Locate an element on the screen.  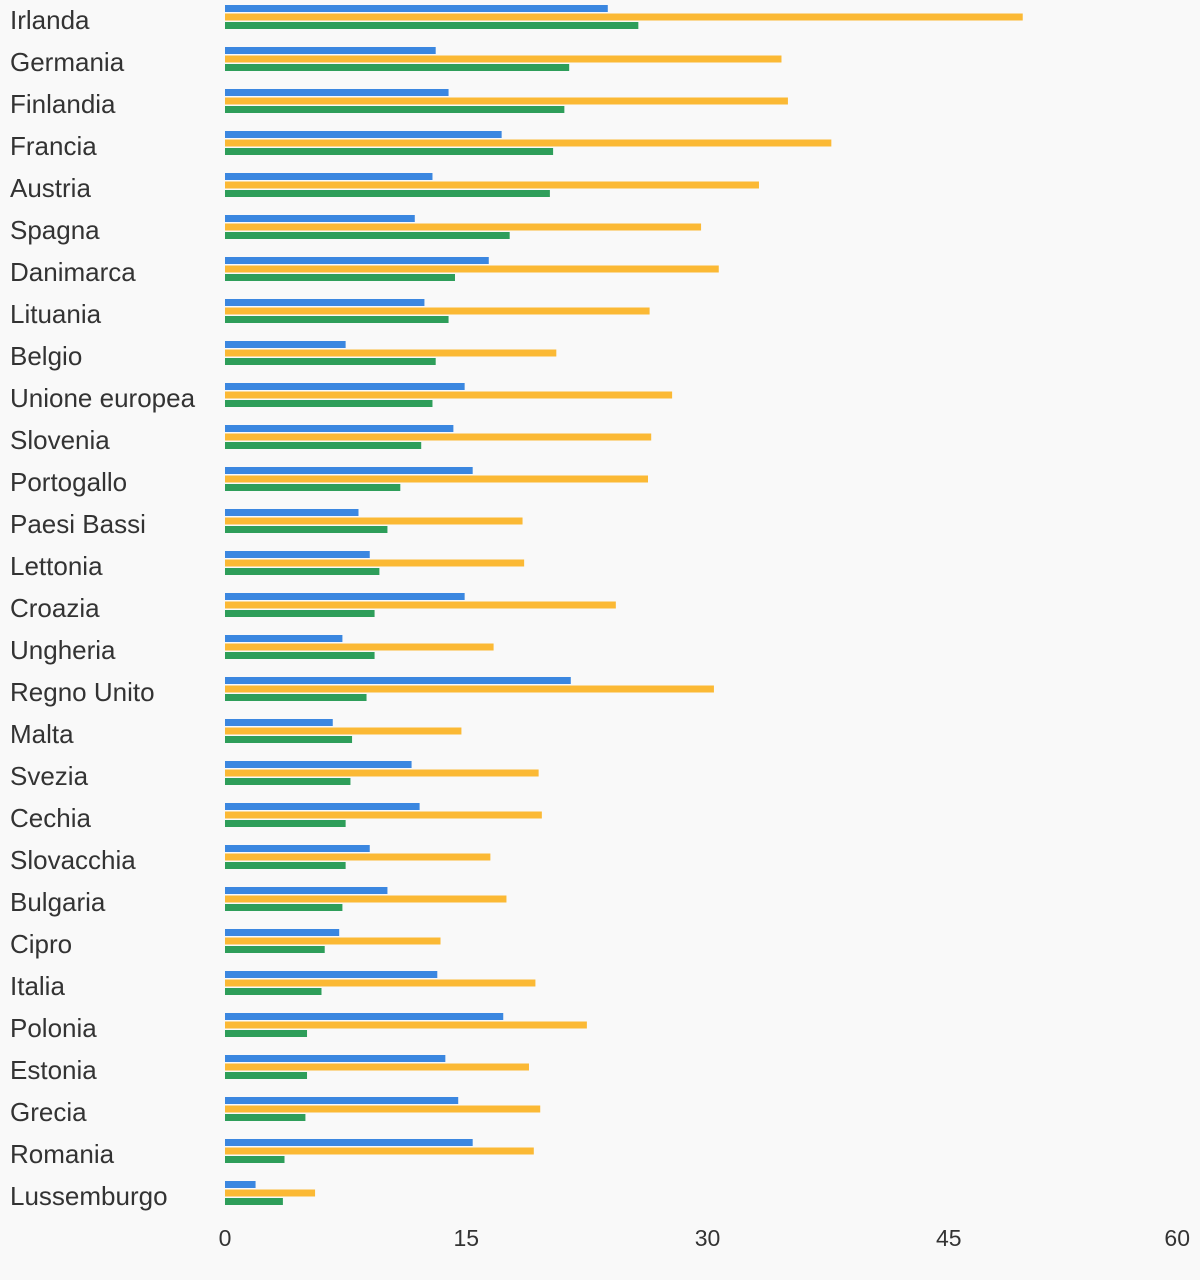
category-label: Slovenia is located at coordinates (60, 440).